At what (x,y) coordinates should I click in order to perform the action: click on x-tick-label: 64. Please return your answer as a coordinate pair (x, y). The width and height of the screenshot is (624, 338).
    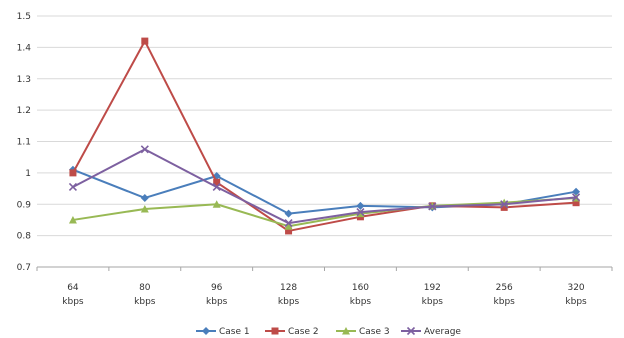
    Looking at the image, I should click on (73, 288).